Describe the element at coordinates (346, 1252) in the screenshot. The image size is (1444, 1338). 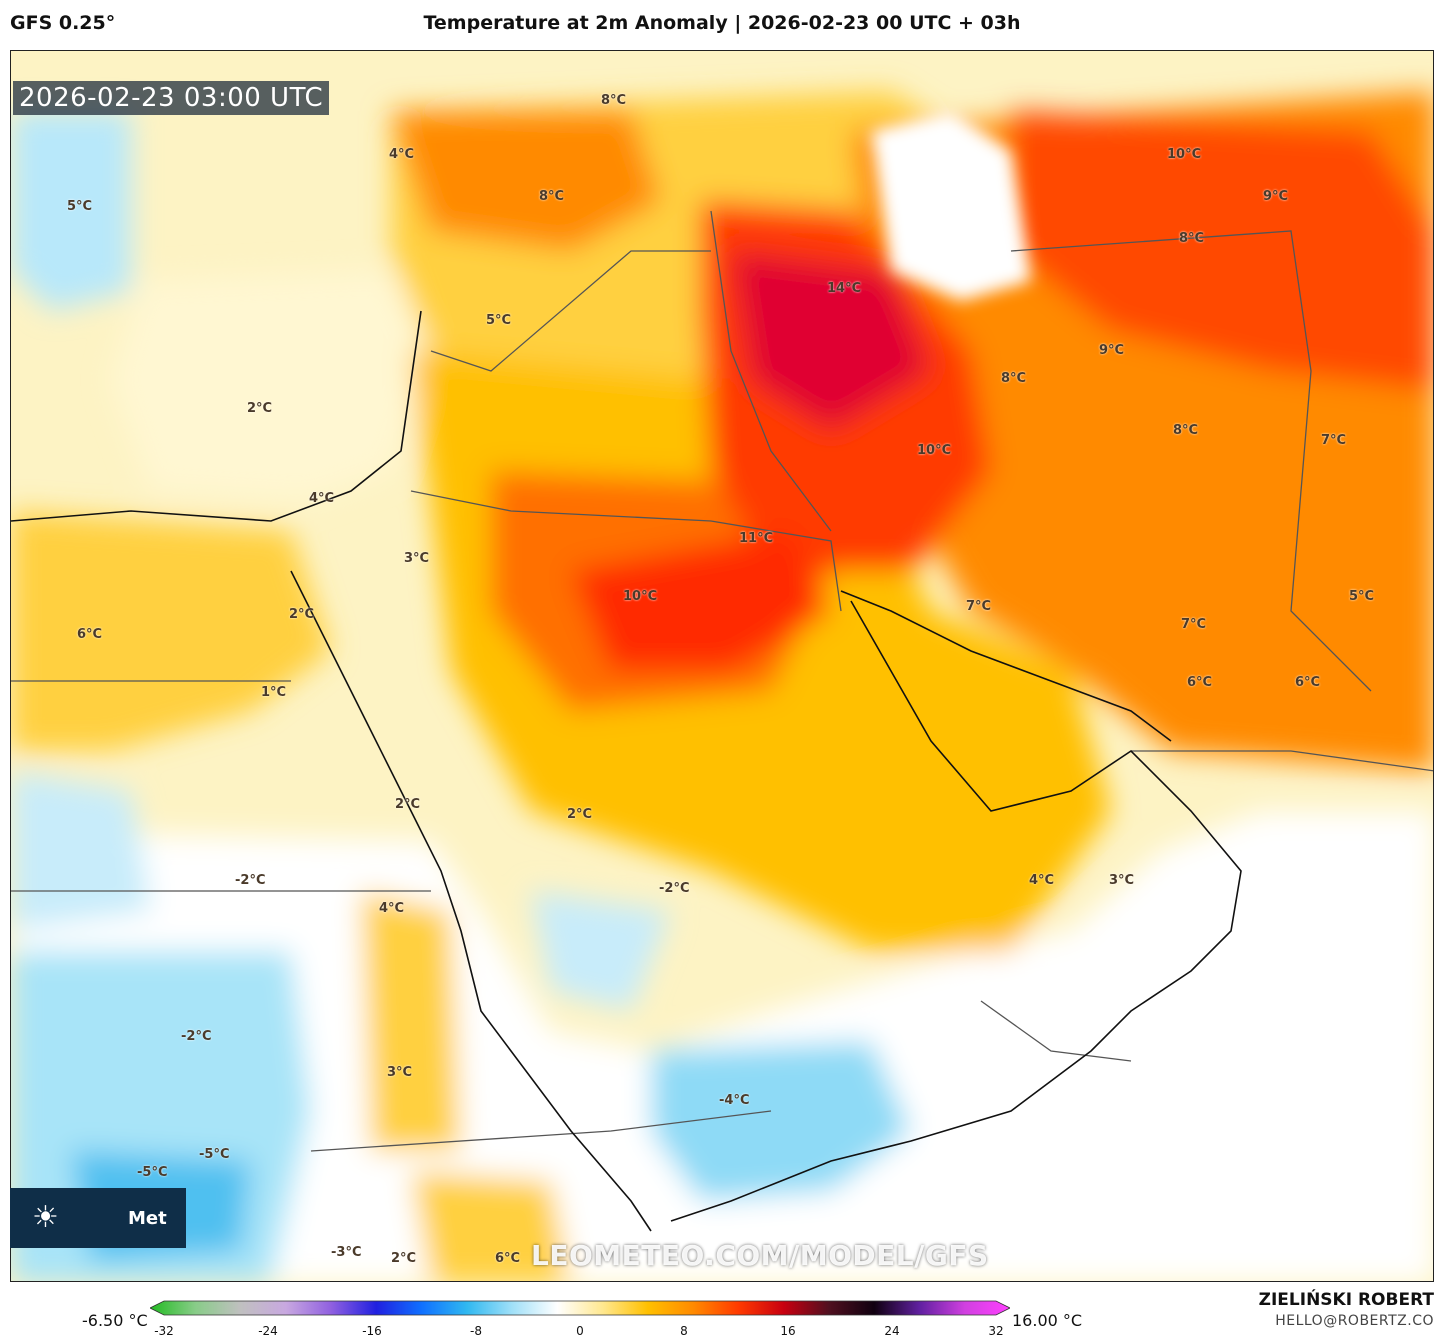
I see `contour-label: -3°C` at that location.